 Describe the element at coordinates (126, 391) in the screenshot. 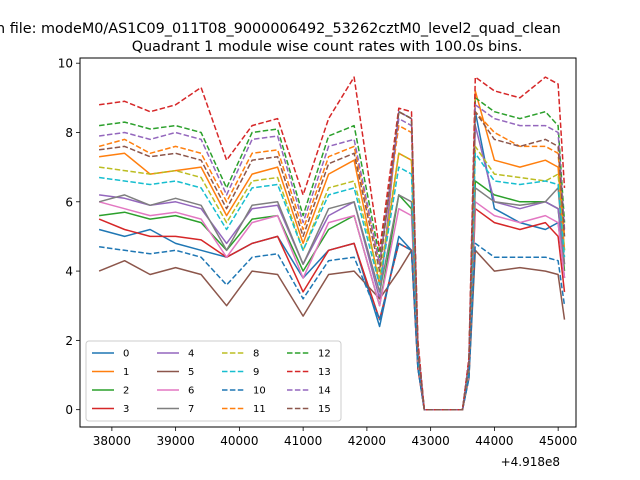

I see `legend-label-2: 2` at that location.